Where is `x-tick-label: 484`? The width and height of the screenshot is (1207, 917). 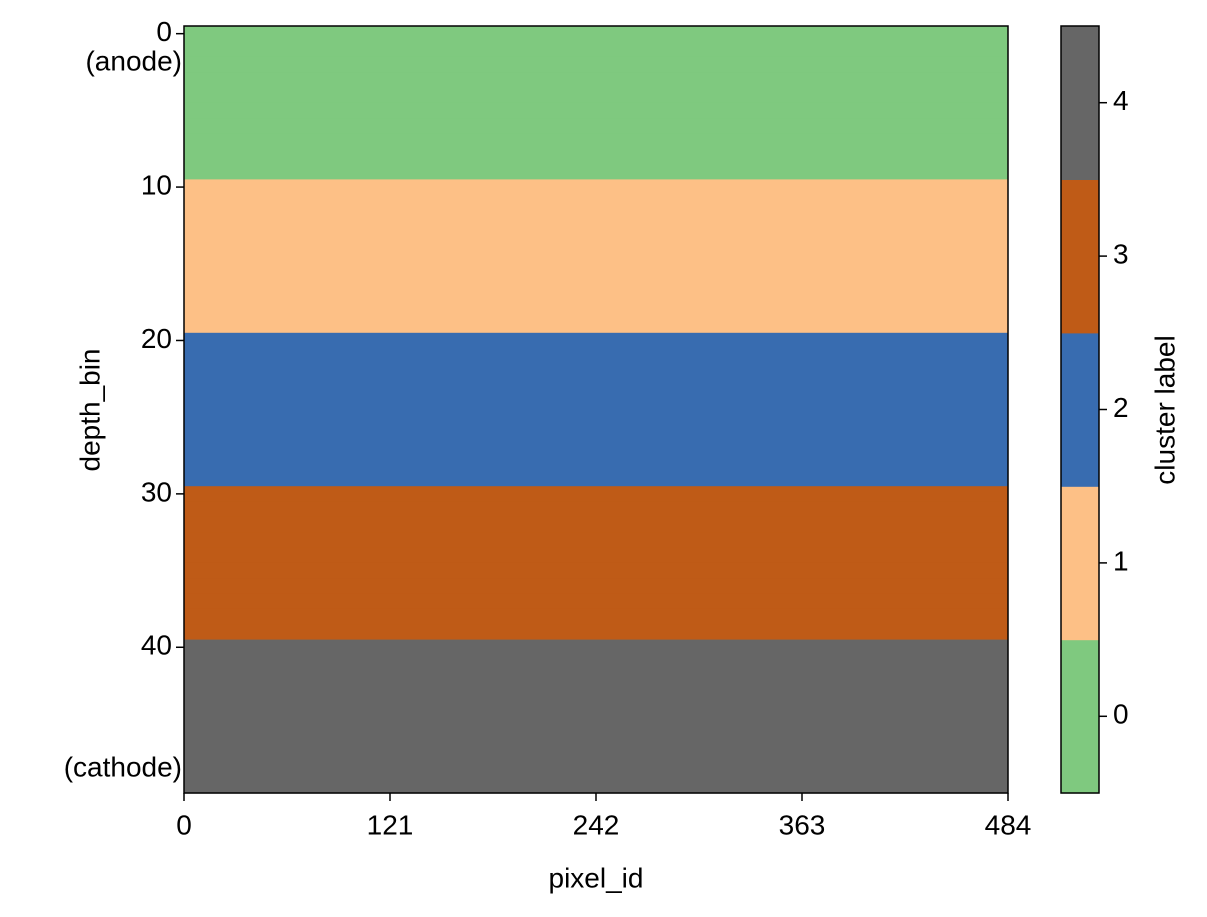 x-tick-label: 484 is located at coordinates (1008, 824).